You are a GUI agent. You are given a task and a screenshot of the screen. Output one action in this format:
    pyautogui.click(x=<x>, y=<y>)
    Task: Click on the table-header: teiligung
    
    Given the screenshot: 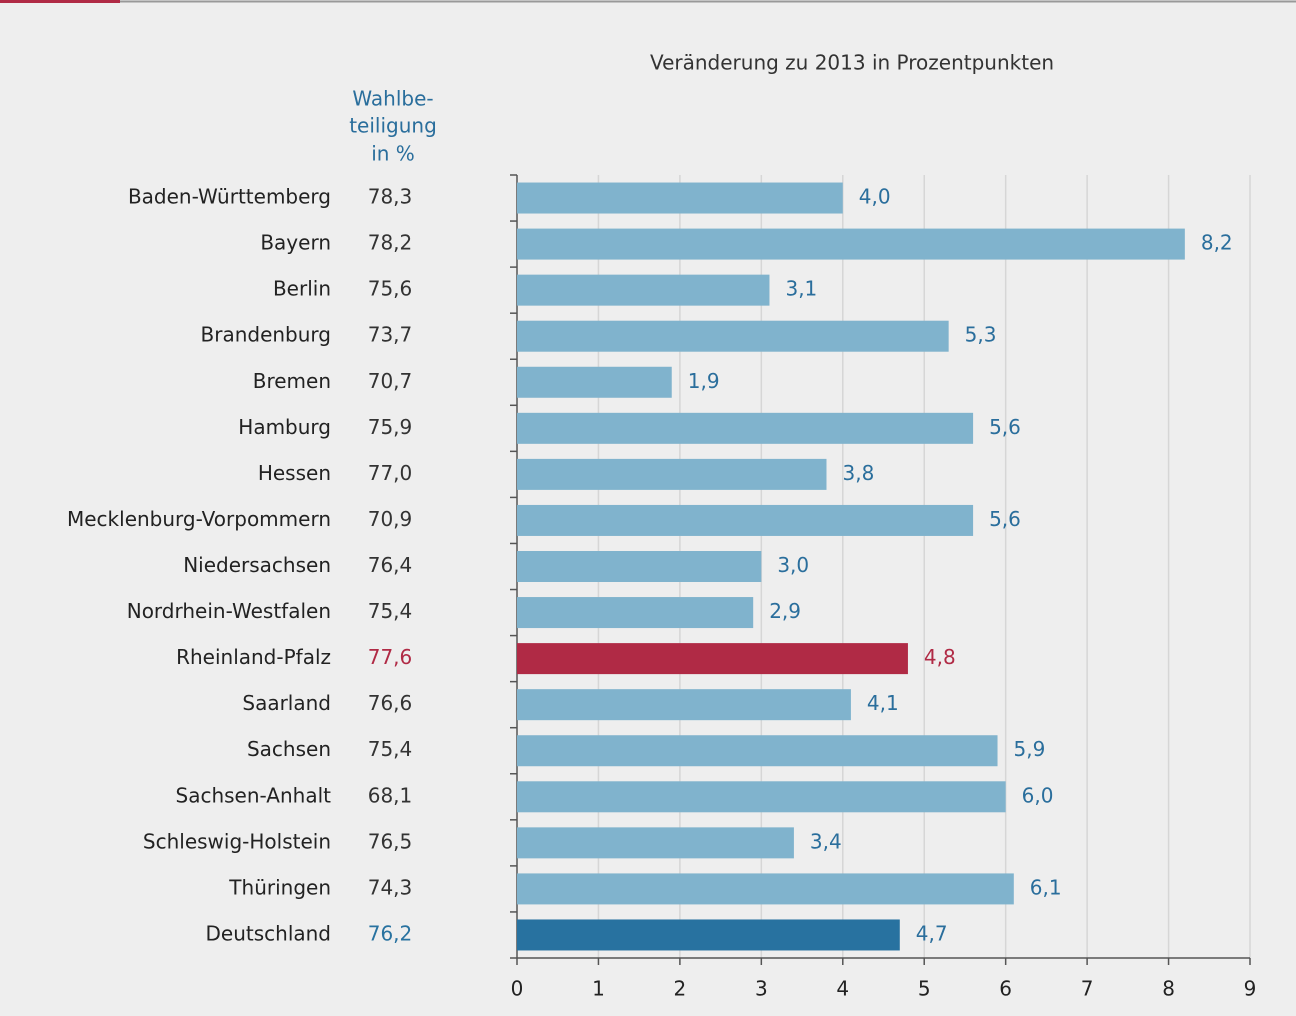 What is the action you would take?
    pyautogui.click(x=393, y=126)
    